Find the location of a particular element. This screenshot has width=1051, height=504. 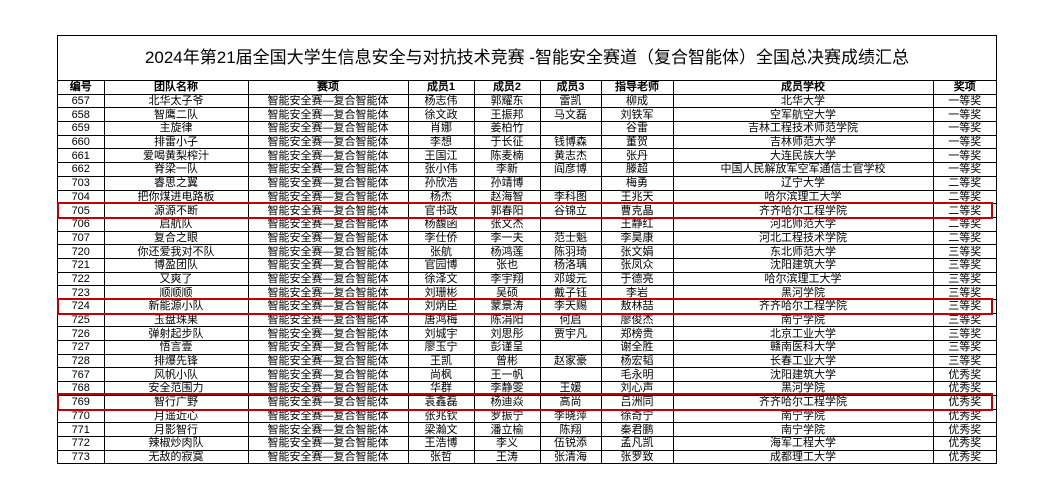

table-cell: 767 is located at coordinates (81, 375).